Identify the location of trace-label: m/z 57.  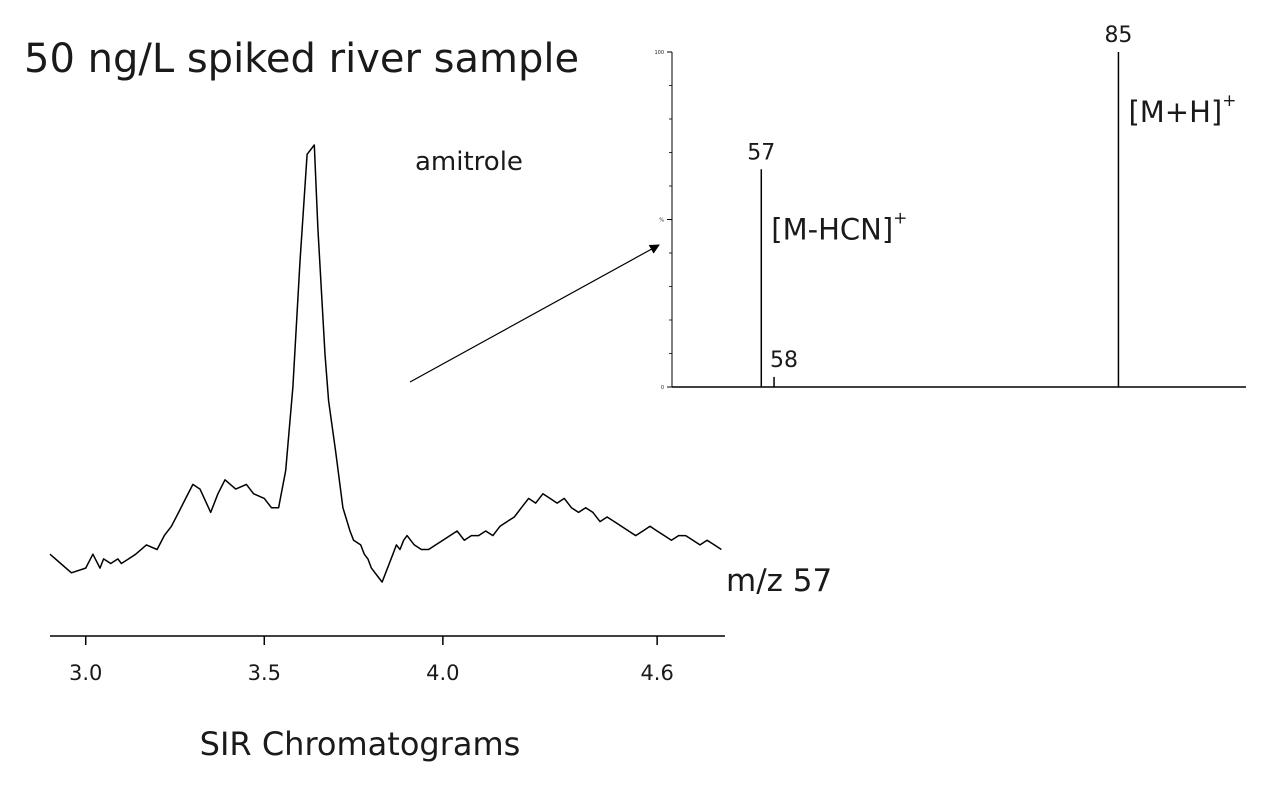
(779, 581).